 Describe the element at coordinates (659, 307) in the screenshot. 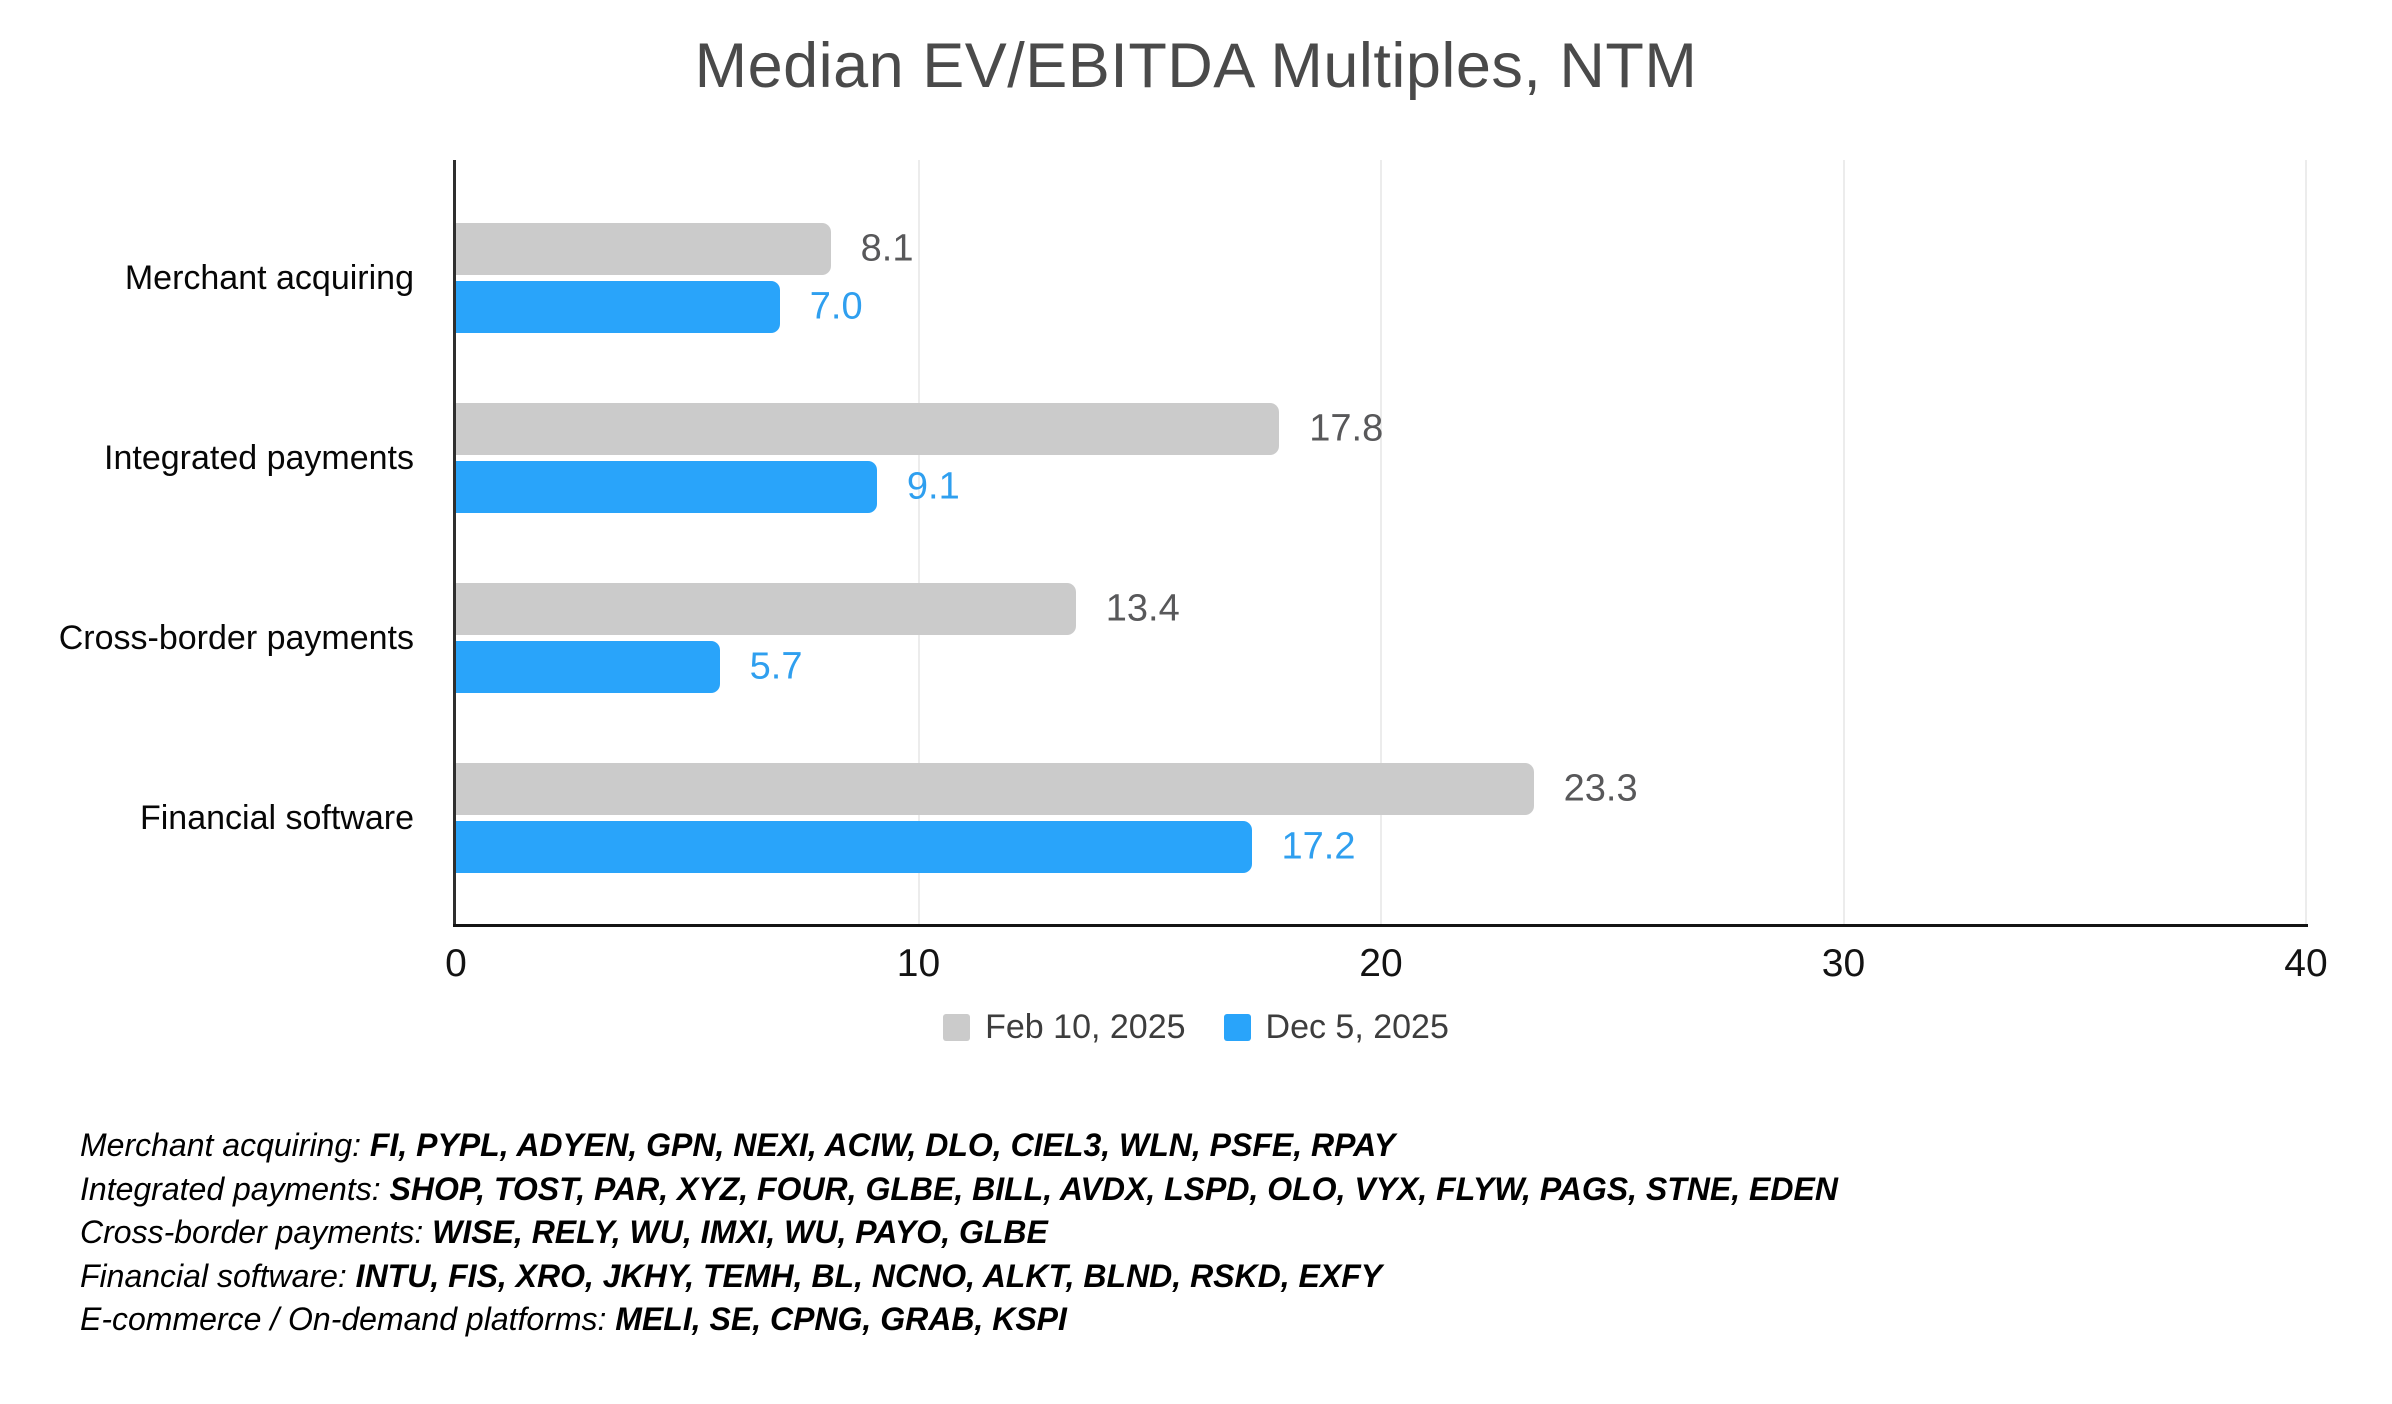

I see `bar-series2: 7.0` at that location.